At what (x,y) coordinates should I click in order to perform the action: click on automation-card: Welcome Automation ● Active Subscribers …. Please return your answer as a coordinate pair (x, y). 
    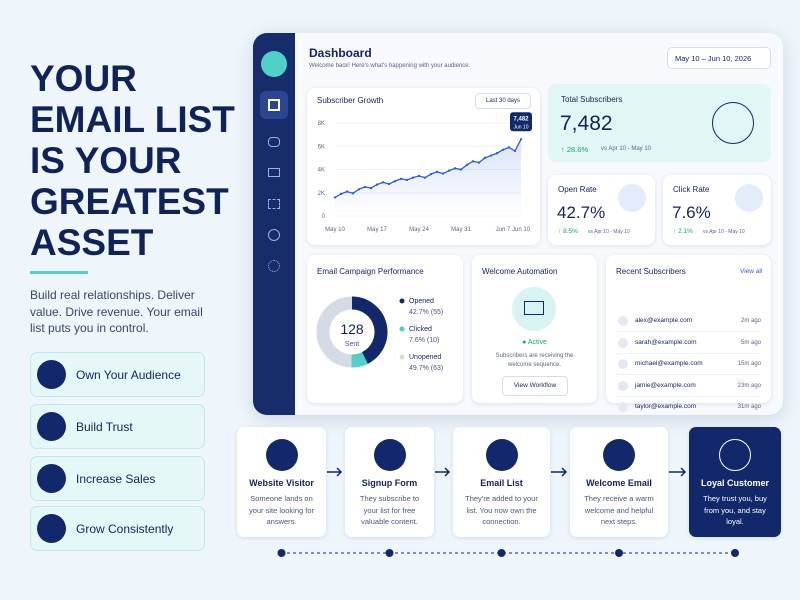
    Looking at the image, I should click on (534, 329).